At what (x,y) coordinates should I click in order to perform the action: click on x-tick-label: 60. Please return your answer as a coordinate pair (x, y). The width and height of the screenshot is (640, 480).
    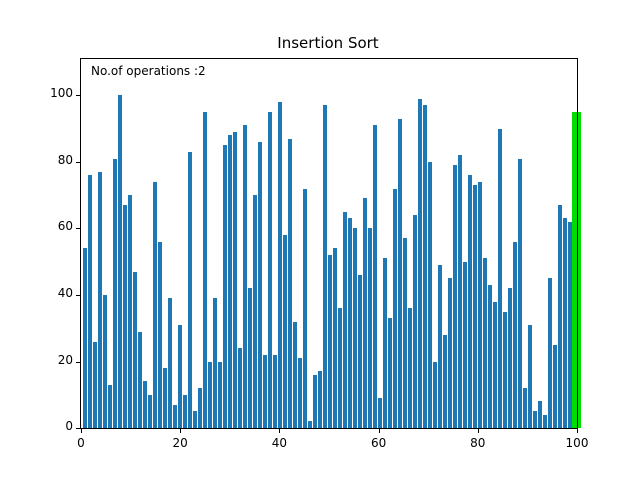
    Looking at the image, I should click on (378, 443).